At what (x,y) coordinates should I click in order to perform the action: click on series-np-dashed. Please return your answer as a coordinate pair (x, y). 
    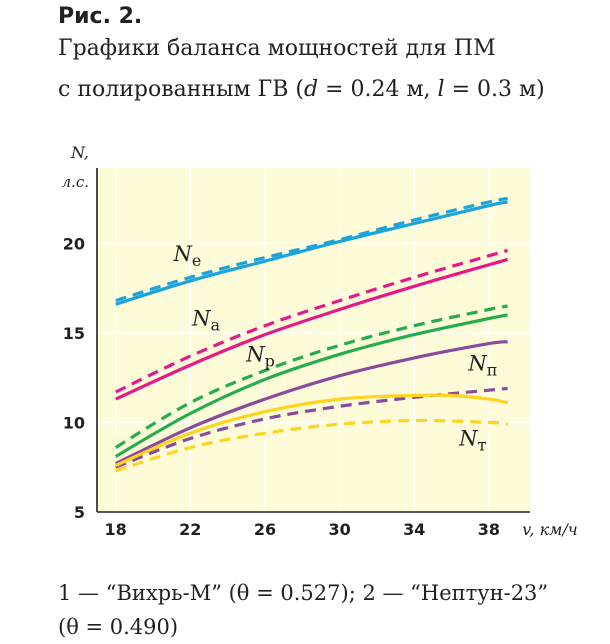
    Looking at the image, I should click on (311, 376).